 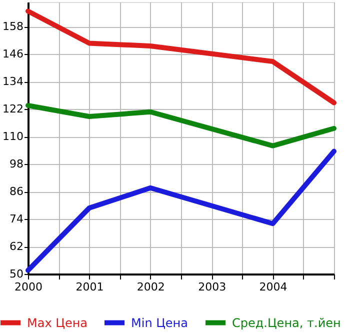 What do you see at coordinates (212, 287) in the screenshot?
I see `x-tick-label: 2003` at bounding box center [212, 287].